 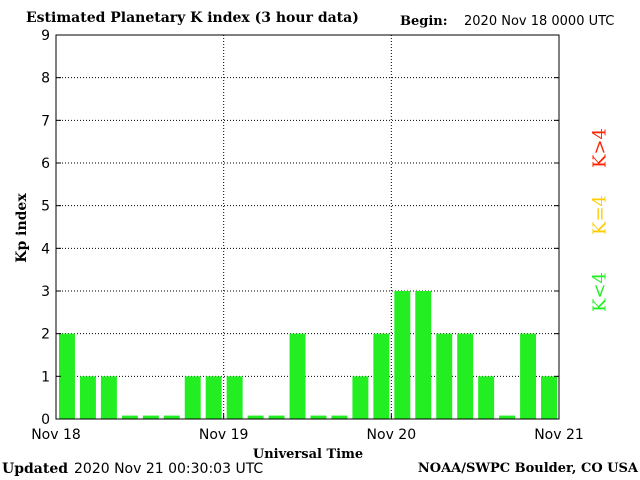 I want to click on updated-value: 2020 Nov 21 00:30:03 UTC, so click(x=169, y=469).